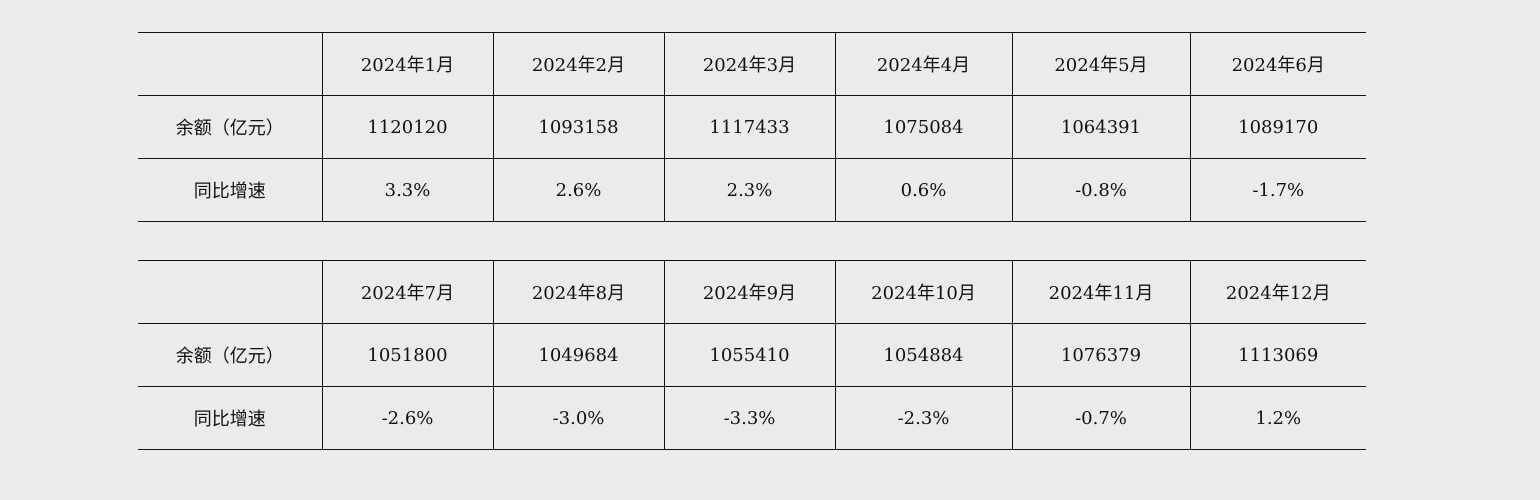 Image resolution: width=1540 pixels, height=500 pixels. Describe the element at coordinates (1277, 418) in the screenshot. I see `growth-cell: 1.2%` at that location.